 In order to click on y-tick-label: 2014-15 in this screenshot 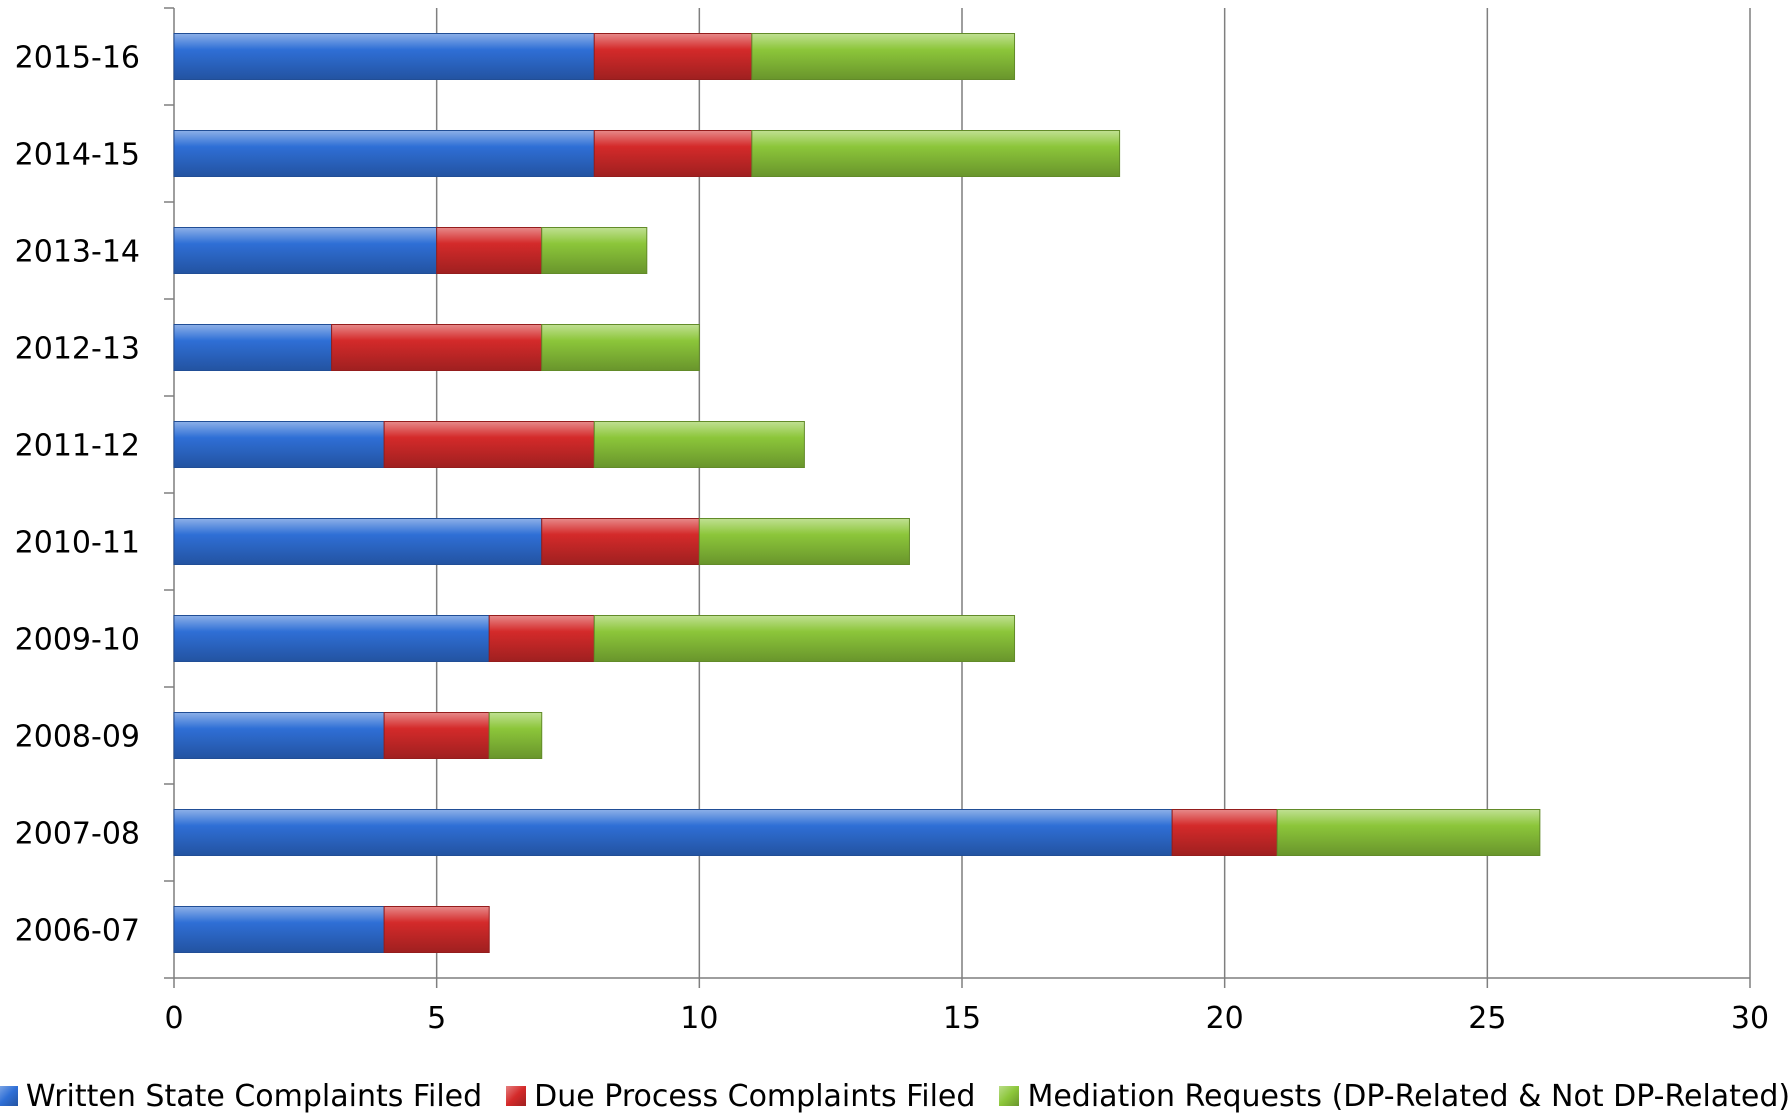, I will do `click(77, 155)`.